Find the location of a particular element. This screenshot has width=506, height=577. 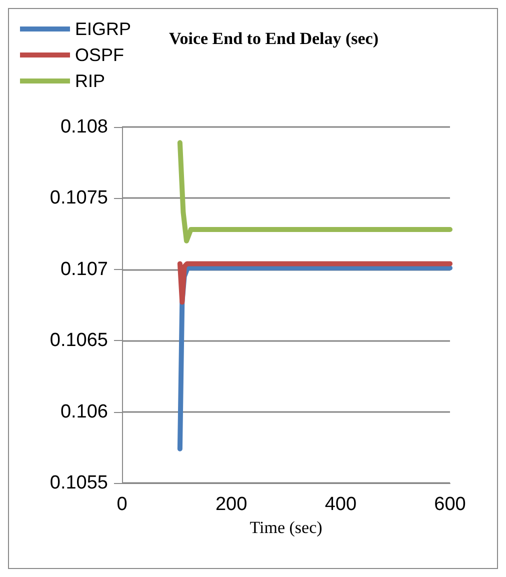

x-axis-title: Time (sec) is located at coordinates (286, 527).